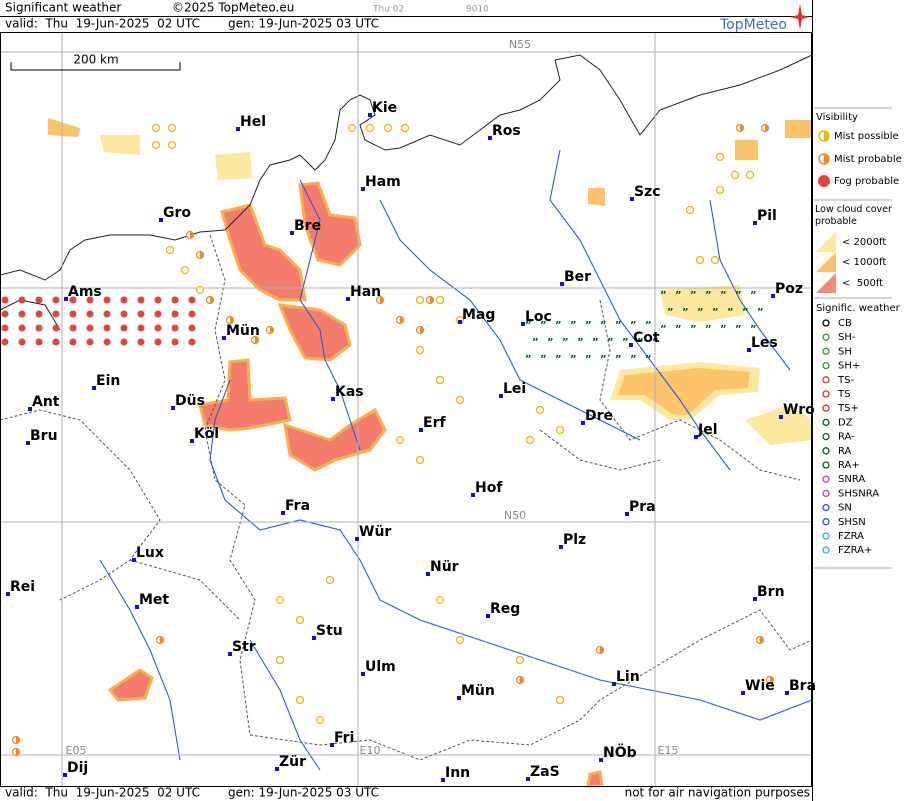  Describe the element at coordinates (478, 691) in the screenshot. I see `city-label: Mün` at that location.